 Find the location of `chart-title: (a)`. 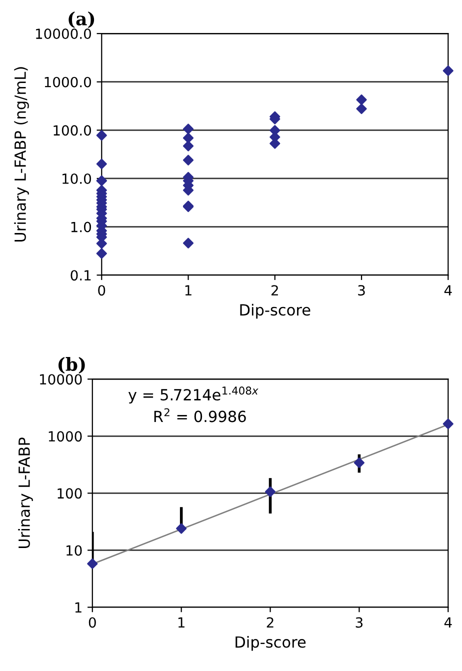

chart-title: (a) is located at coordinates (81, 19).